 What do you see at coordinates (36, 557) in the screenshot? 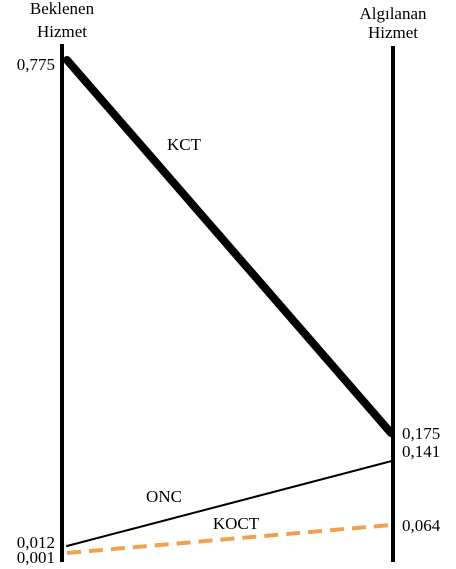
I see `koct-left-value-label: 0,001` at bounding box center [36, 557].